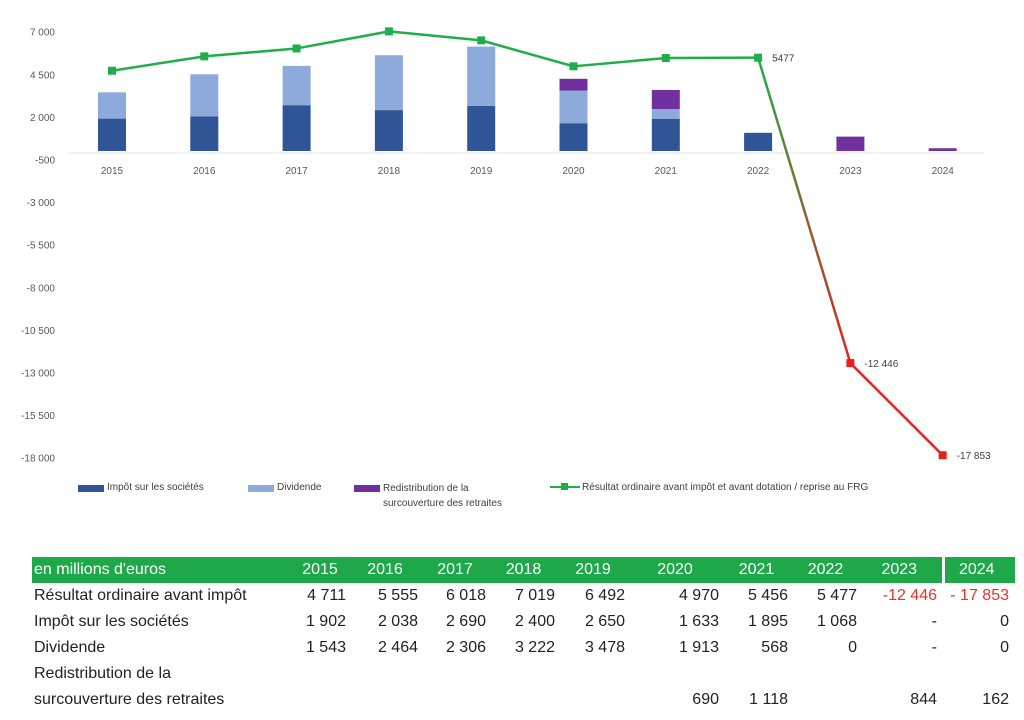  I want to click on bar-impot-2022, so click(758, 141).